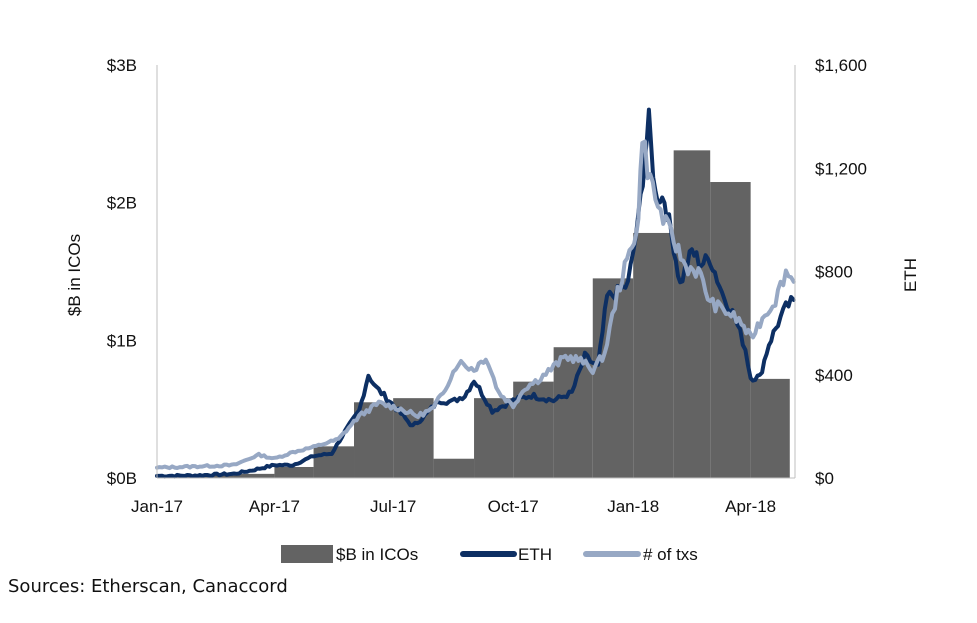  I want to click on right-tick-label: $1,200, so click(841, 168).